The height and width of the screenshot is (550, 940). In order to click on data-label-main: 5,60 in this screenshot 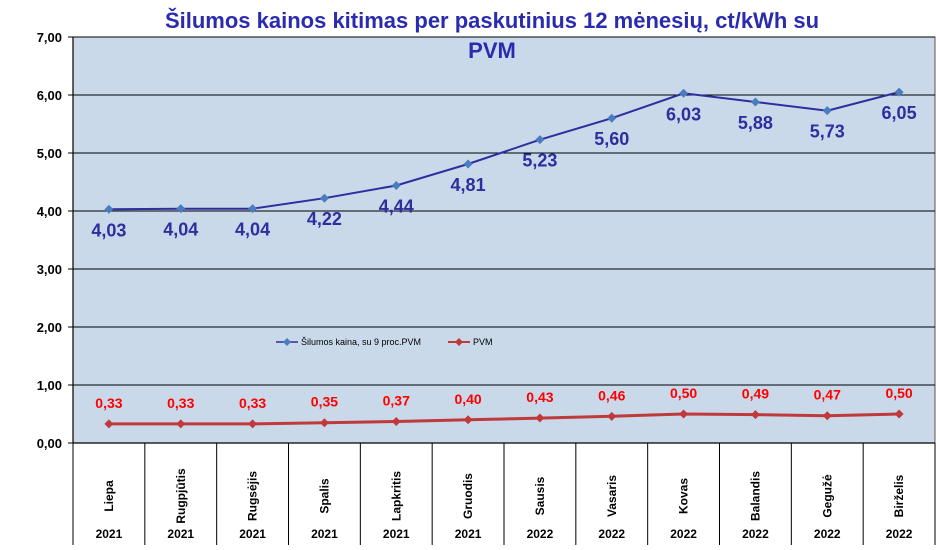, I will do `click(611, 139)`.